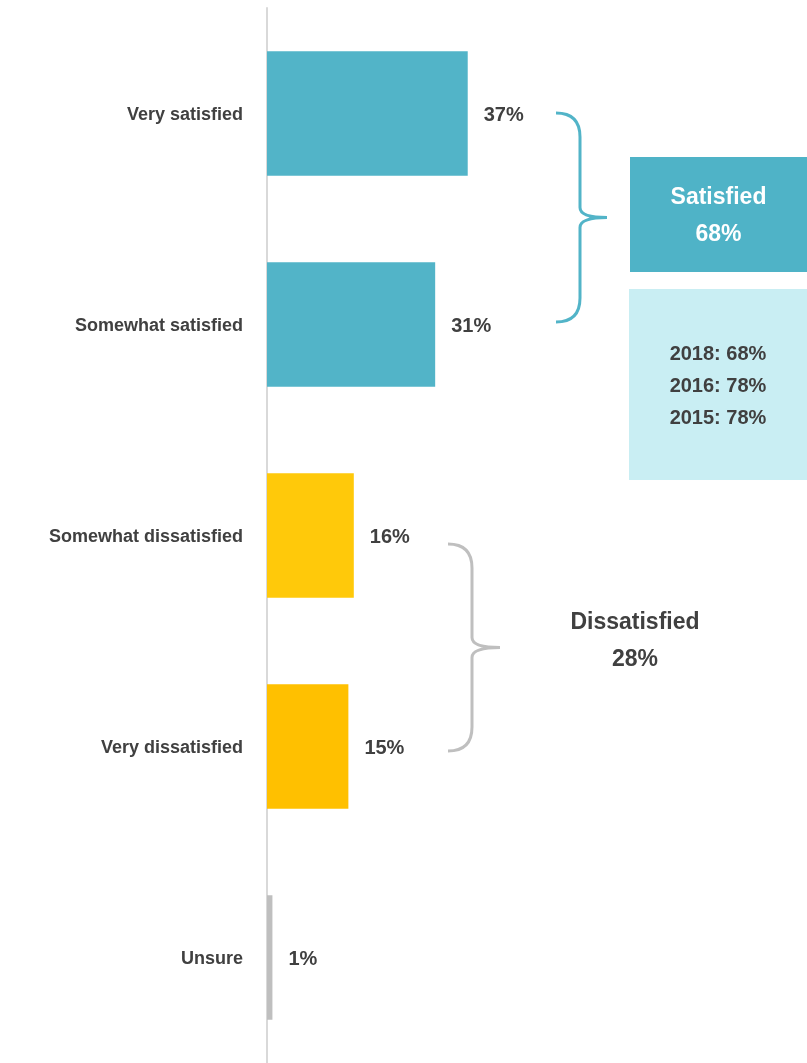  What do you see at coordinates (635, 640) in the screenshot?
I see `text: Dissatisfied 28%` at bounding box center [635, 640].